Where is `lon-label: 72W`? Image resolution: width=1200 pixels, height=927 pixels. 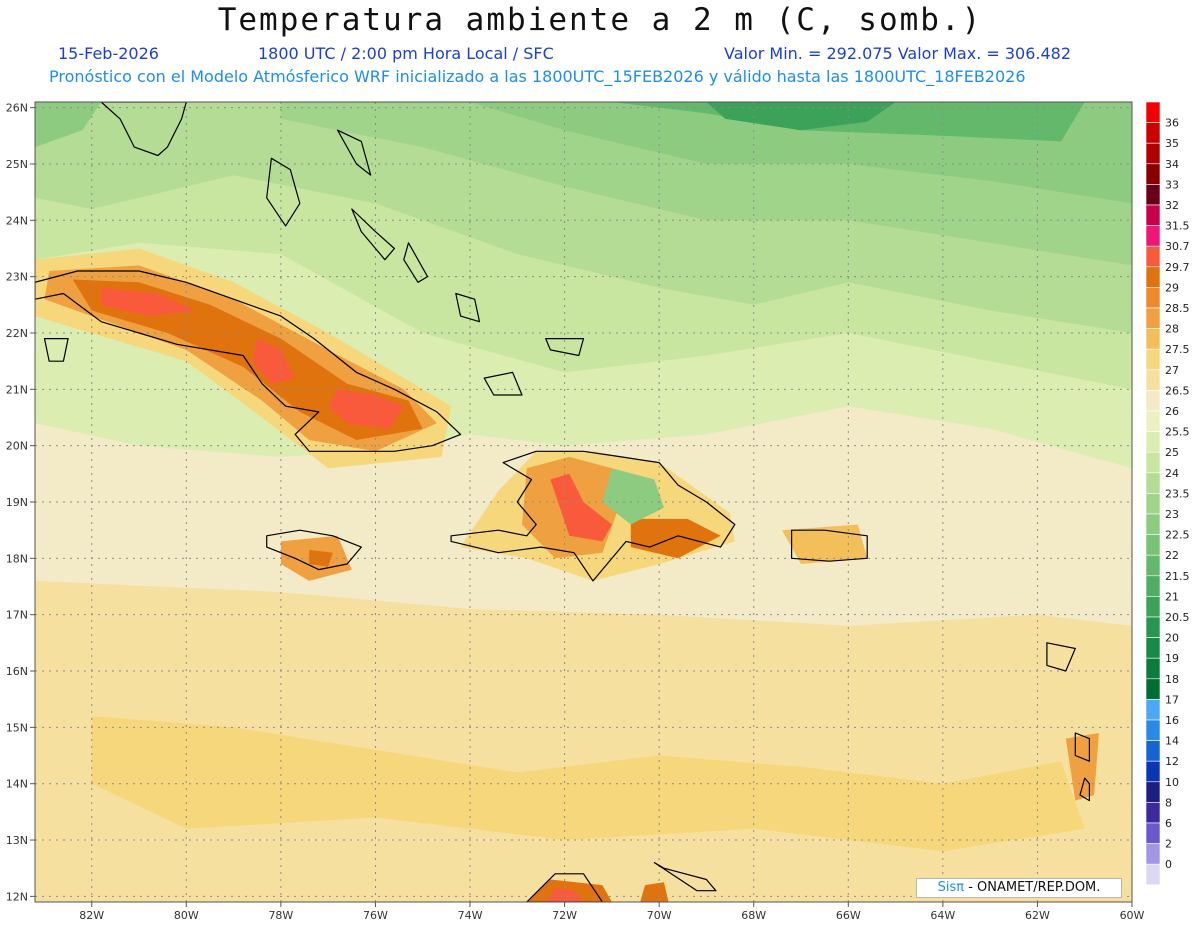 lon-label: 72W is located at coordinates (564, 915).